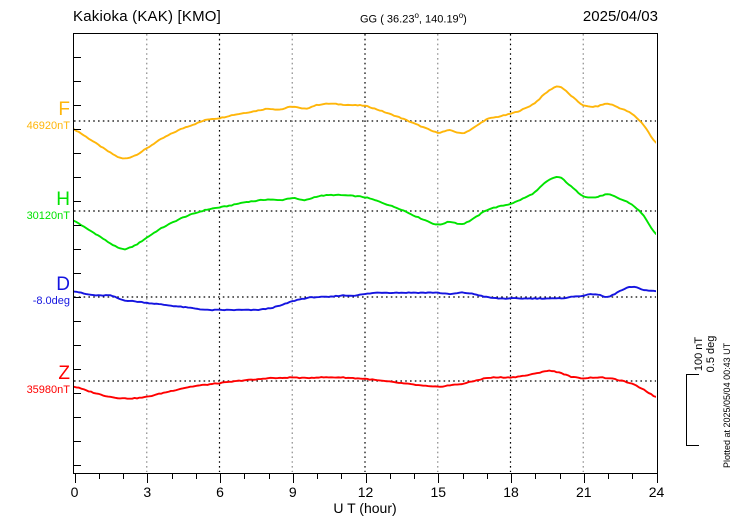 The image size is (730, 520). What do you see at coordinates (442, 19) in the screenshot?
I see `geo-longitude: 140.19` at bounding box center [442, 19].